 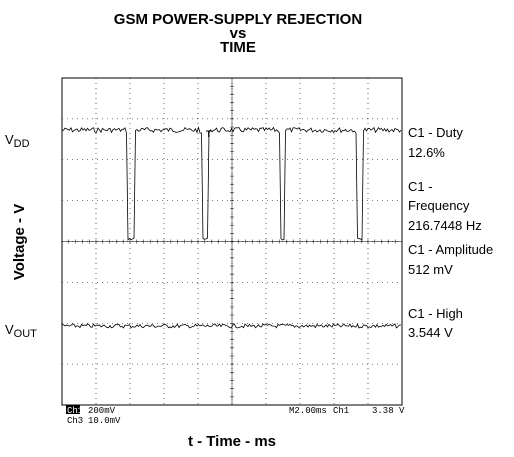 What do you see at coordinates (450, 249) in the screenshot?
I see `measurement: C1 - Amplitude` at bounding box center [450, 249].